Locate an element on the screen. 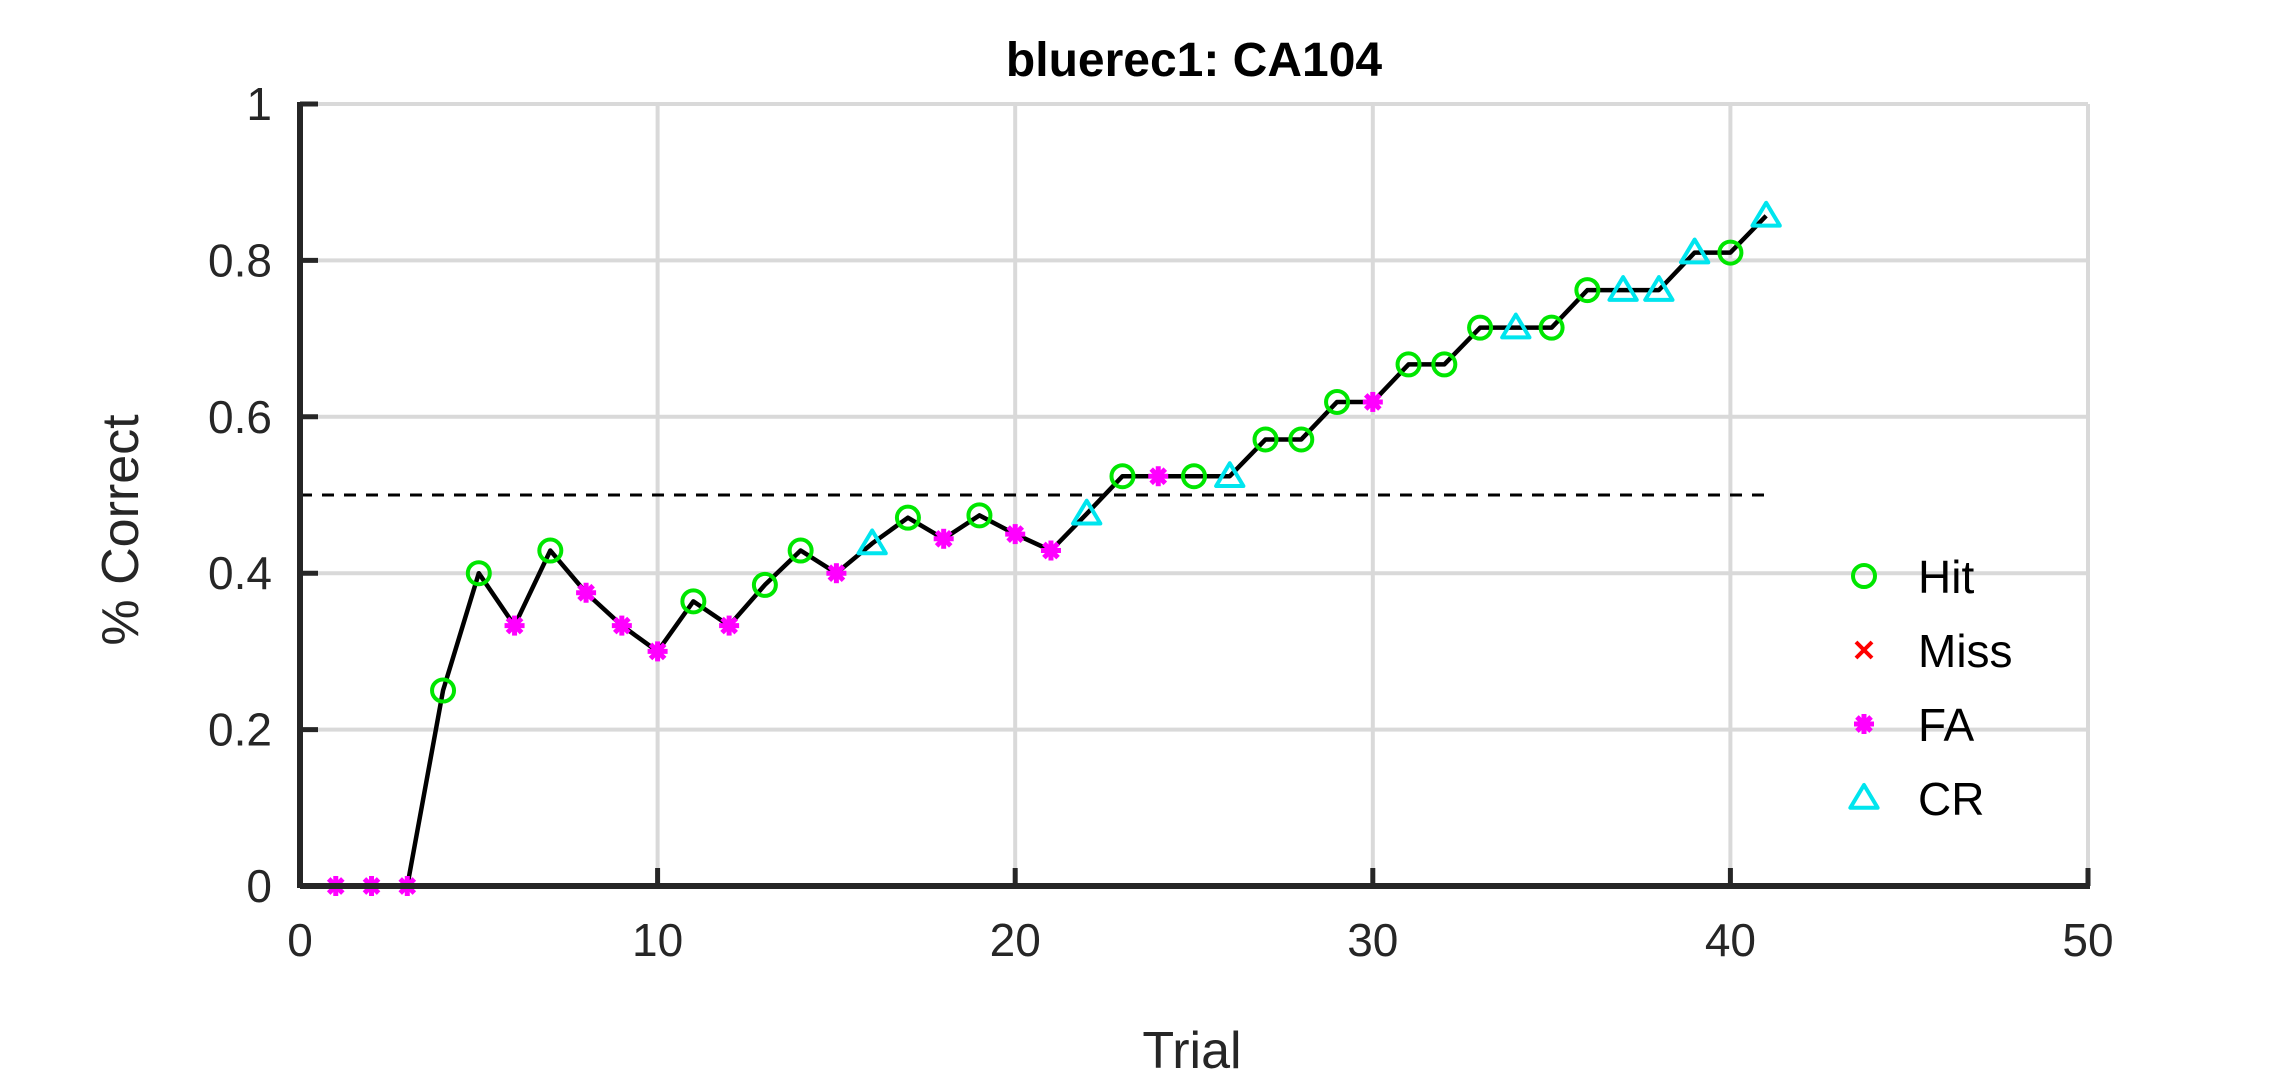  legend-label-cr: CR is located at coordinates (1951, 799).